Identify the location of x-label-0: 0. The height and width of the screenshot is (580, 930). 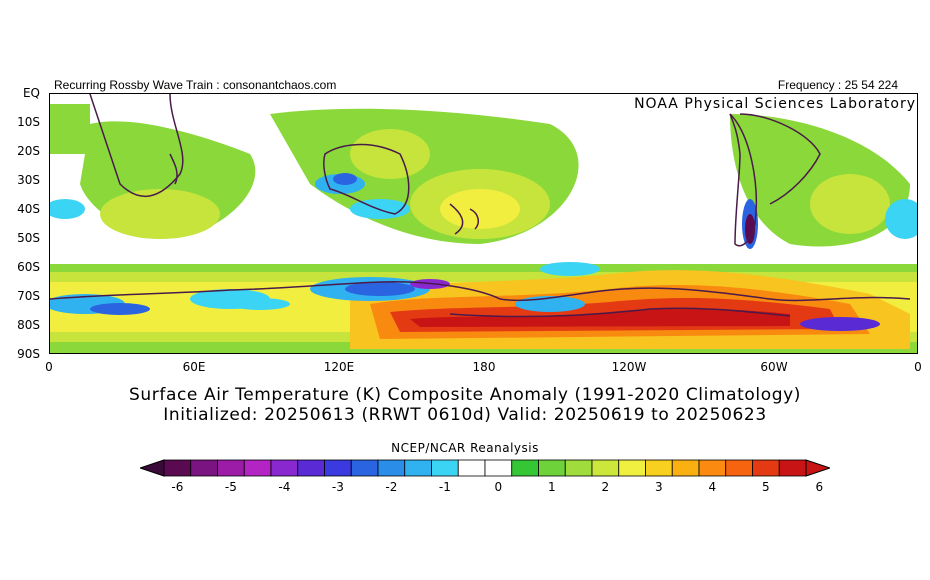
(49, 367).